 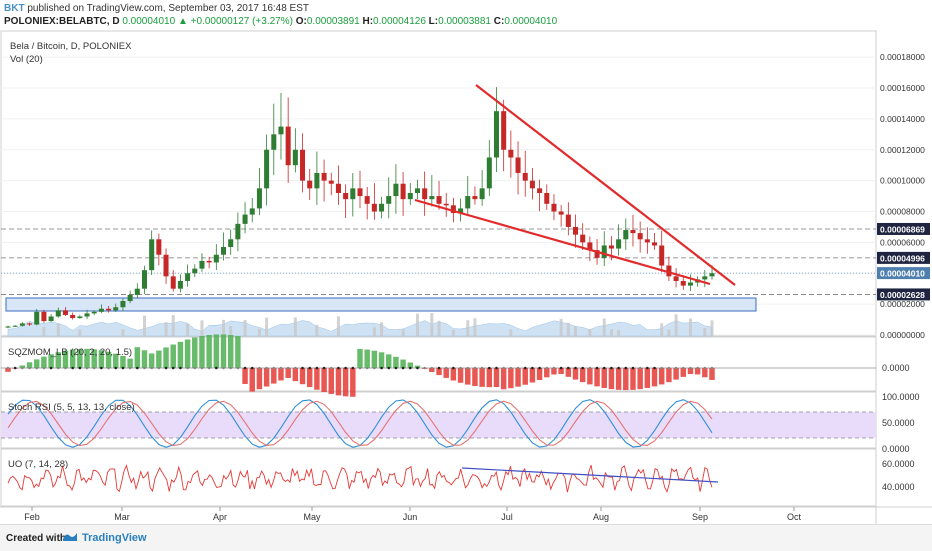 What do you see at coordinates (114, 538) in the screenshot?
I see `tradingview-brand: TradingView` at bounding box center [114, 538].